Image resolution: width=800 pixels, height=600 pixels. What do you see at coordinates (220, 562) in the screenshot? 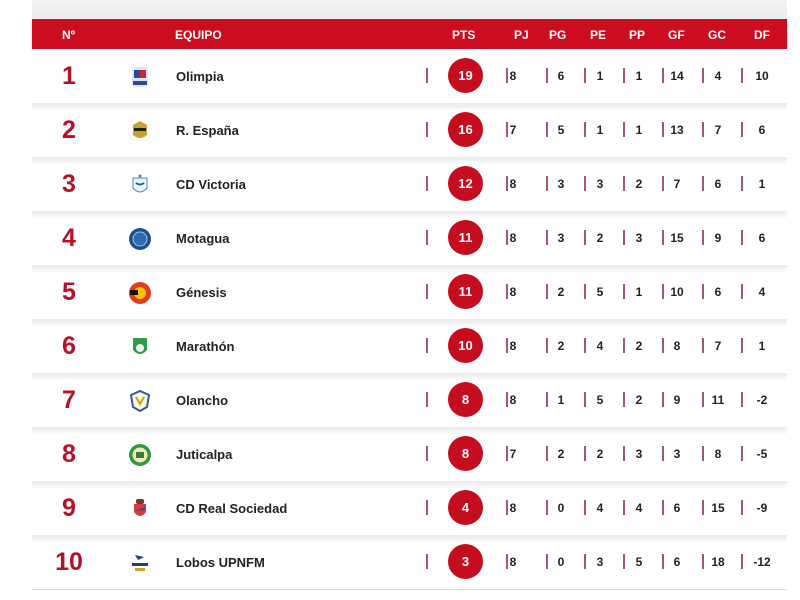
I see `team-name: Lobos UPNFM` at bounding box center [220, 562].